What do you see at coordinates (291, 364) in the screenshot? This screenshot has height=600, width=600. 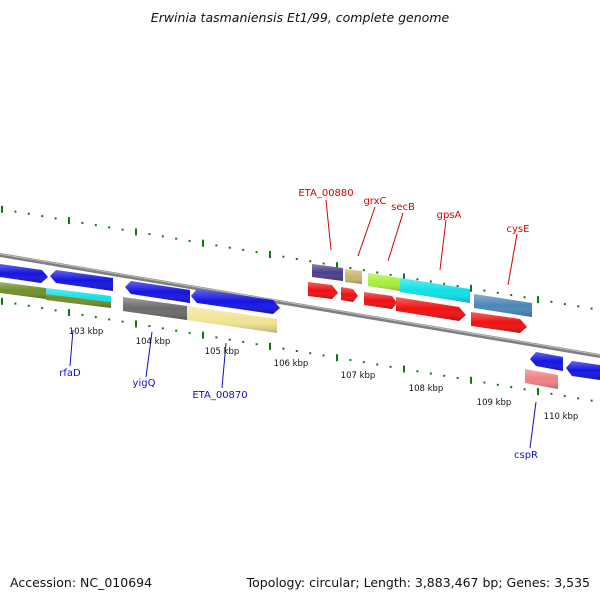 I see `kbp-label: 106 kbp` at bounding box center [291, 364].